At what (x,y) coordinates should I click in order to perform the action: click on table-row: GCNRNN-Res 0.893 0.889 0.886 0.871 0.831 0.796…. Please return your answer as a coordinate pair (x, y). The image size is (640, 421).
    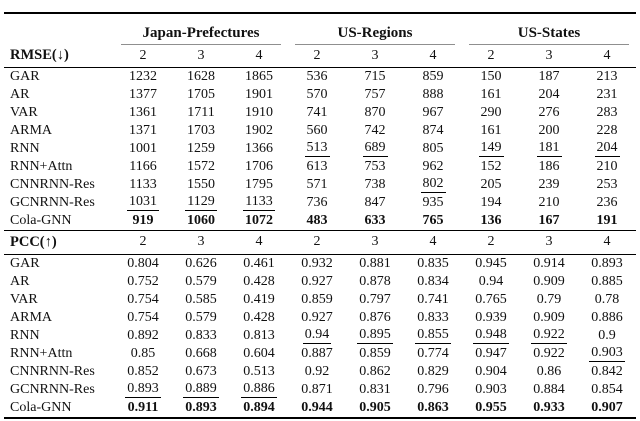
    Looking at the image, I should click on (320, 390).